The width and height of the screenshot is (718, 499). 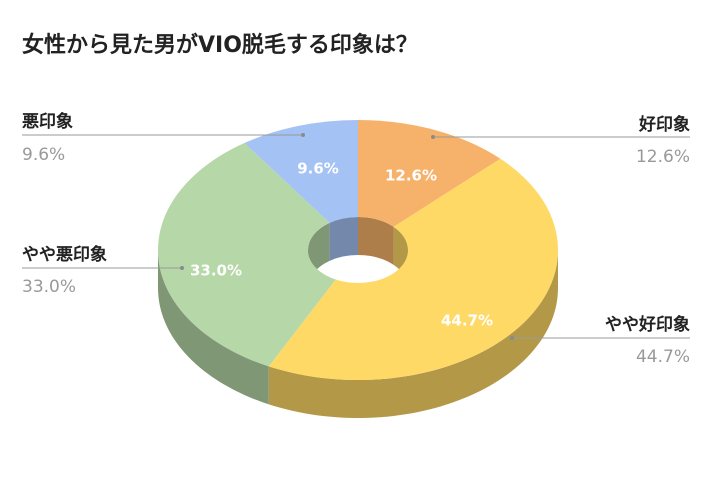 I want to click on chart-title: 女性から見た男がVIO脱毛する印象は？, so click(x=220, y=45).